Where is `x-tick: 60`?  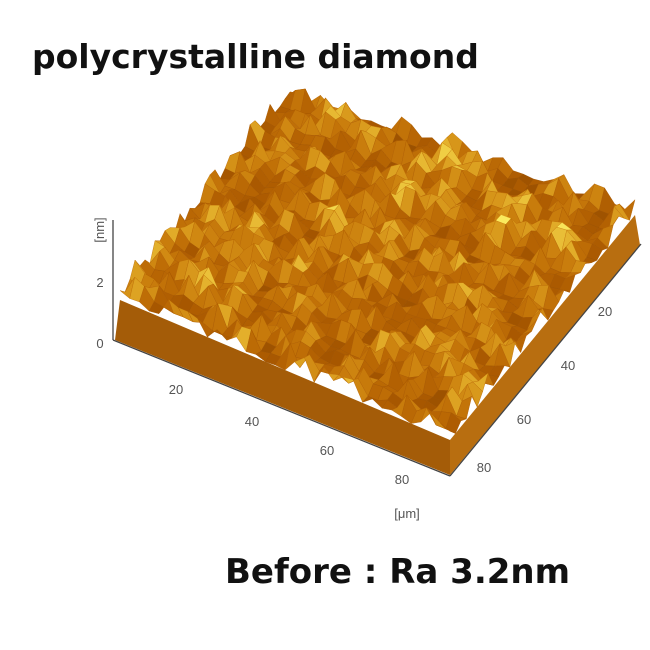 x-tick: 60 is located at coordinates (327, 450).